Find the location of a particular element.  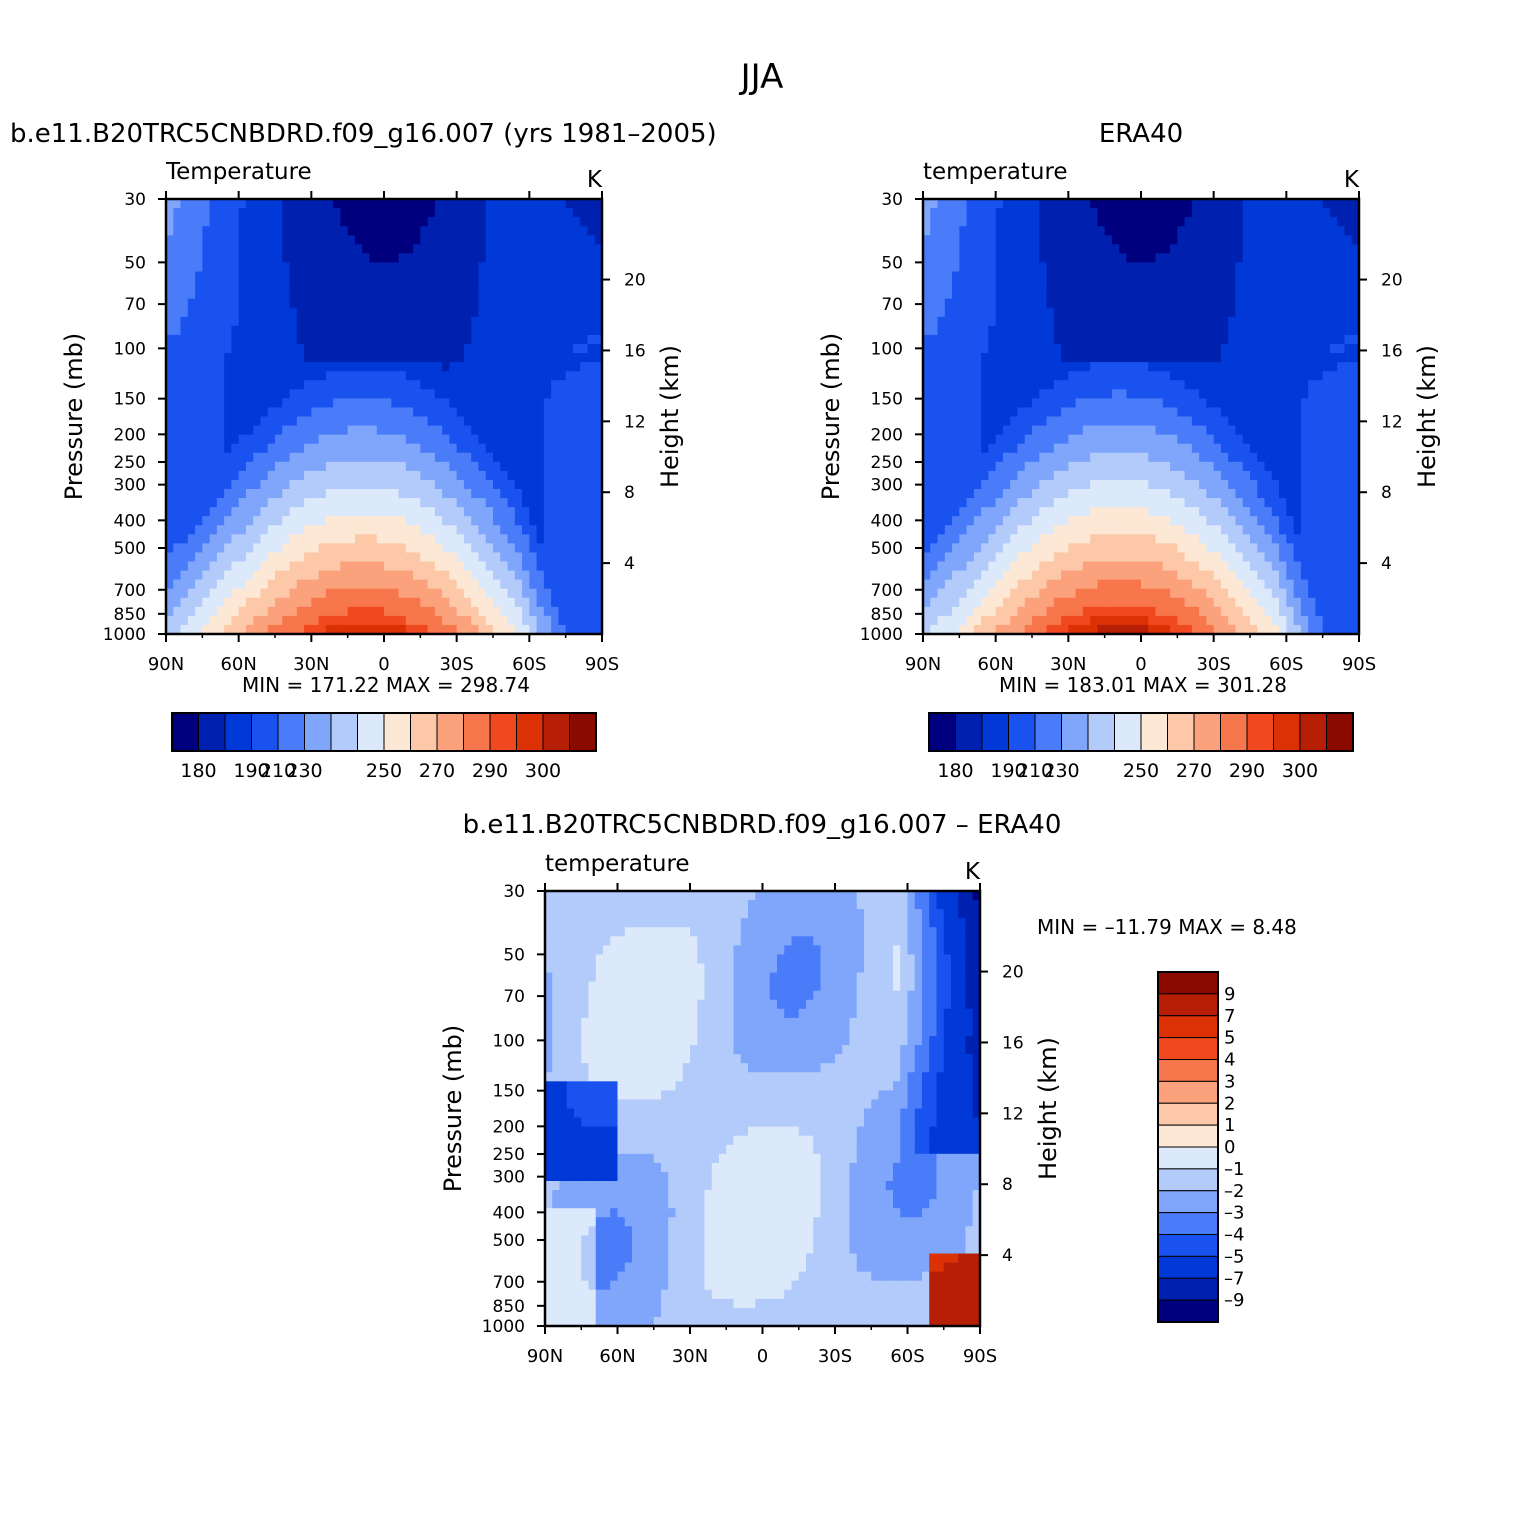

y-right-tick-label: 16 is located at coordinates (635, 351).